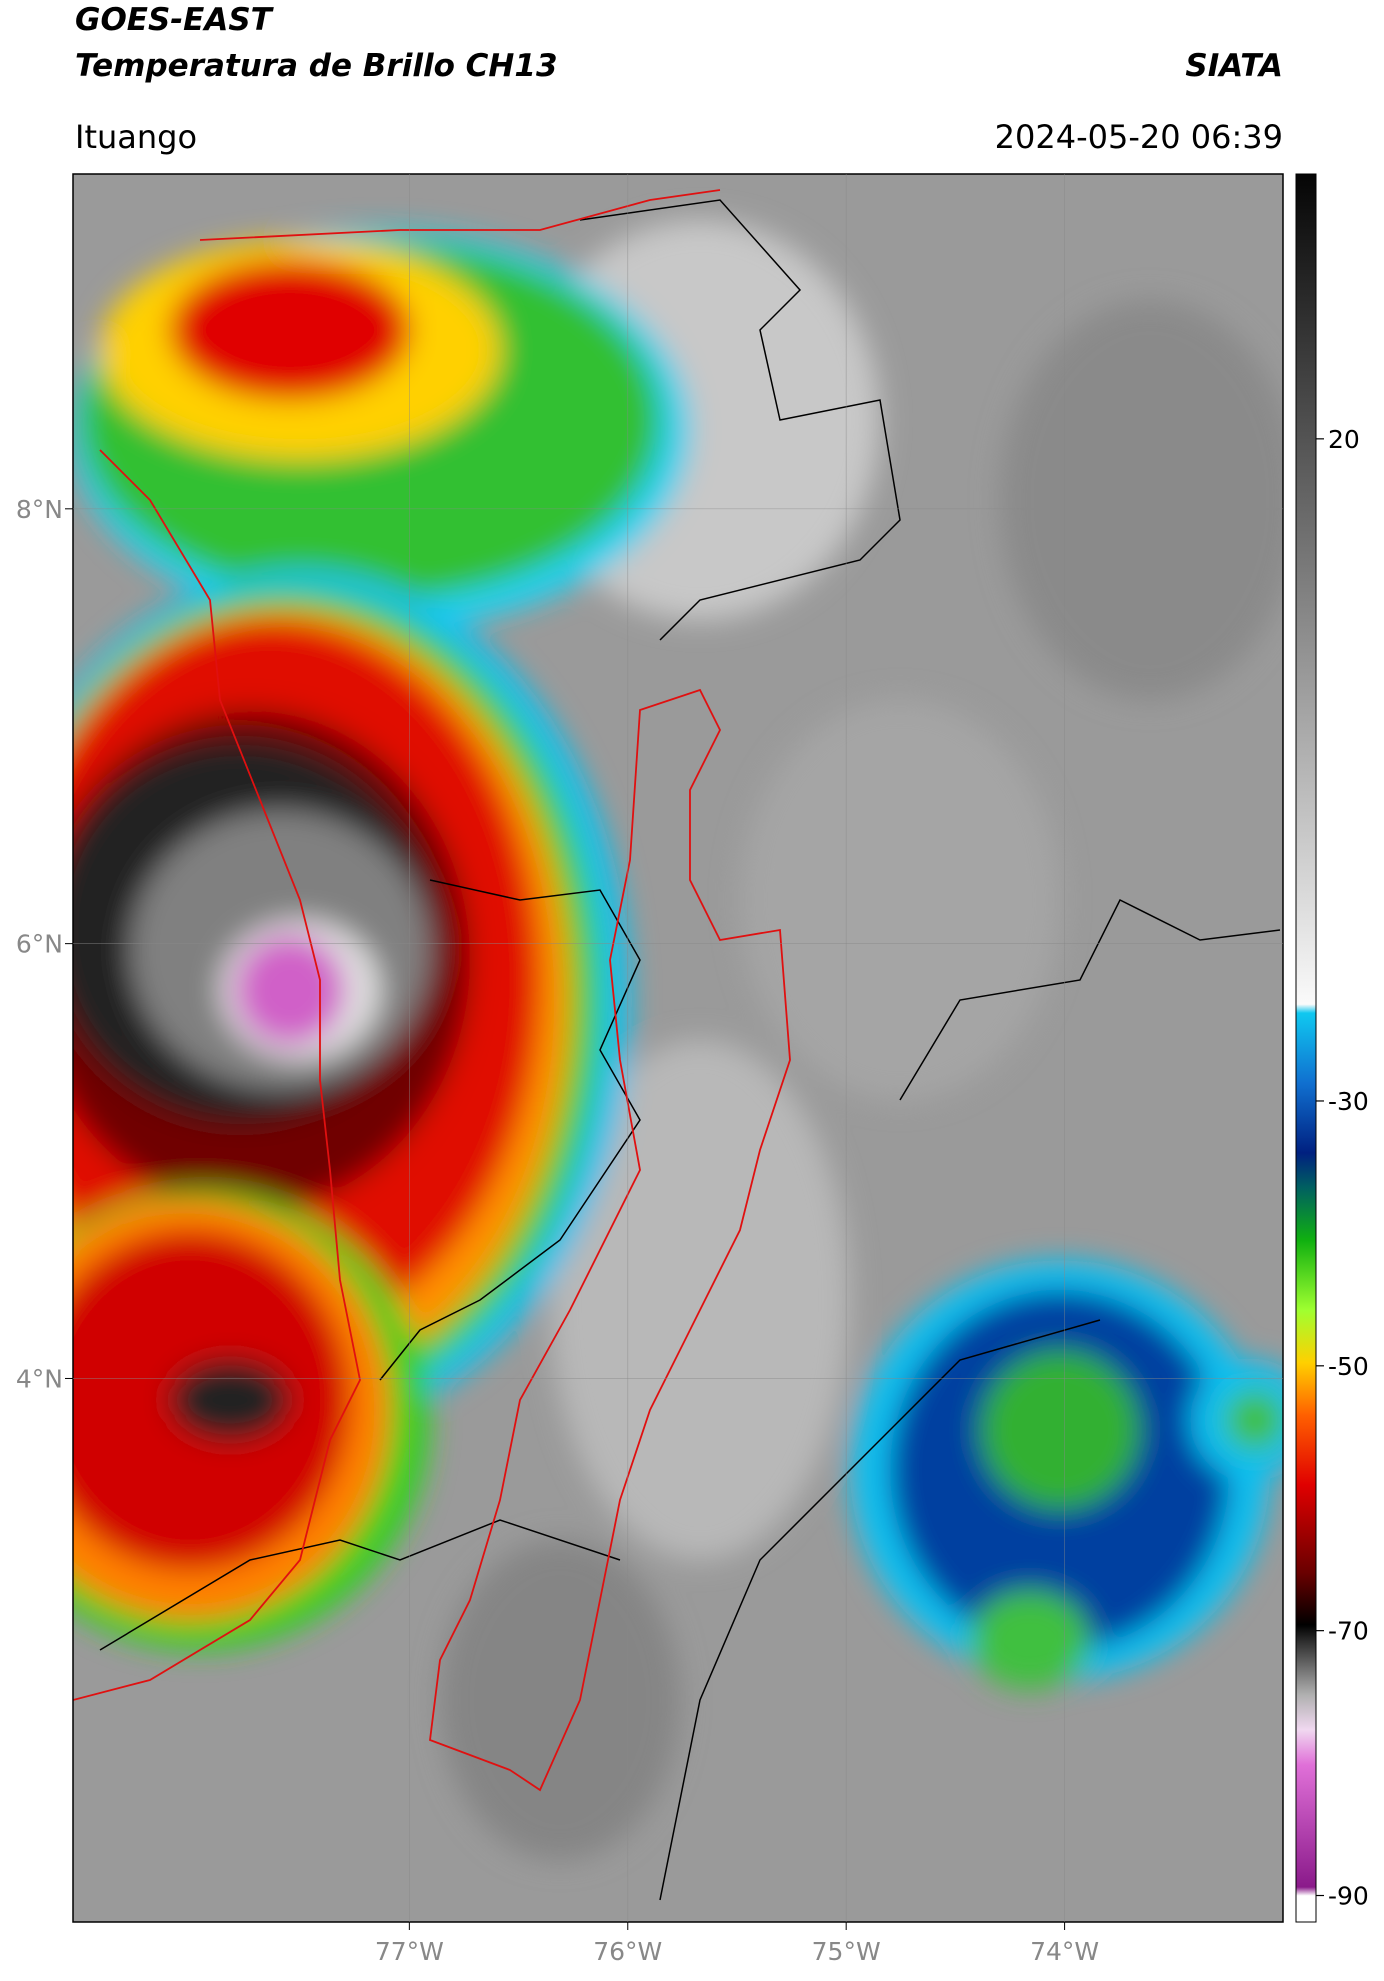 Image resolution: width=1384 pixels, height=1981 pixels. What do you see at coordinates (316, 66) in the screenshot?
I see `title: Temperatura de Brillo CH13` at bounding box center [316, 66].